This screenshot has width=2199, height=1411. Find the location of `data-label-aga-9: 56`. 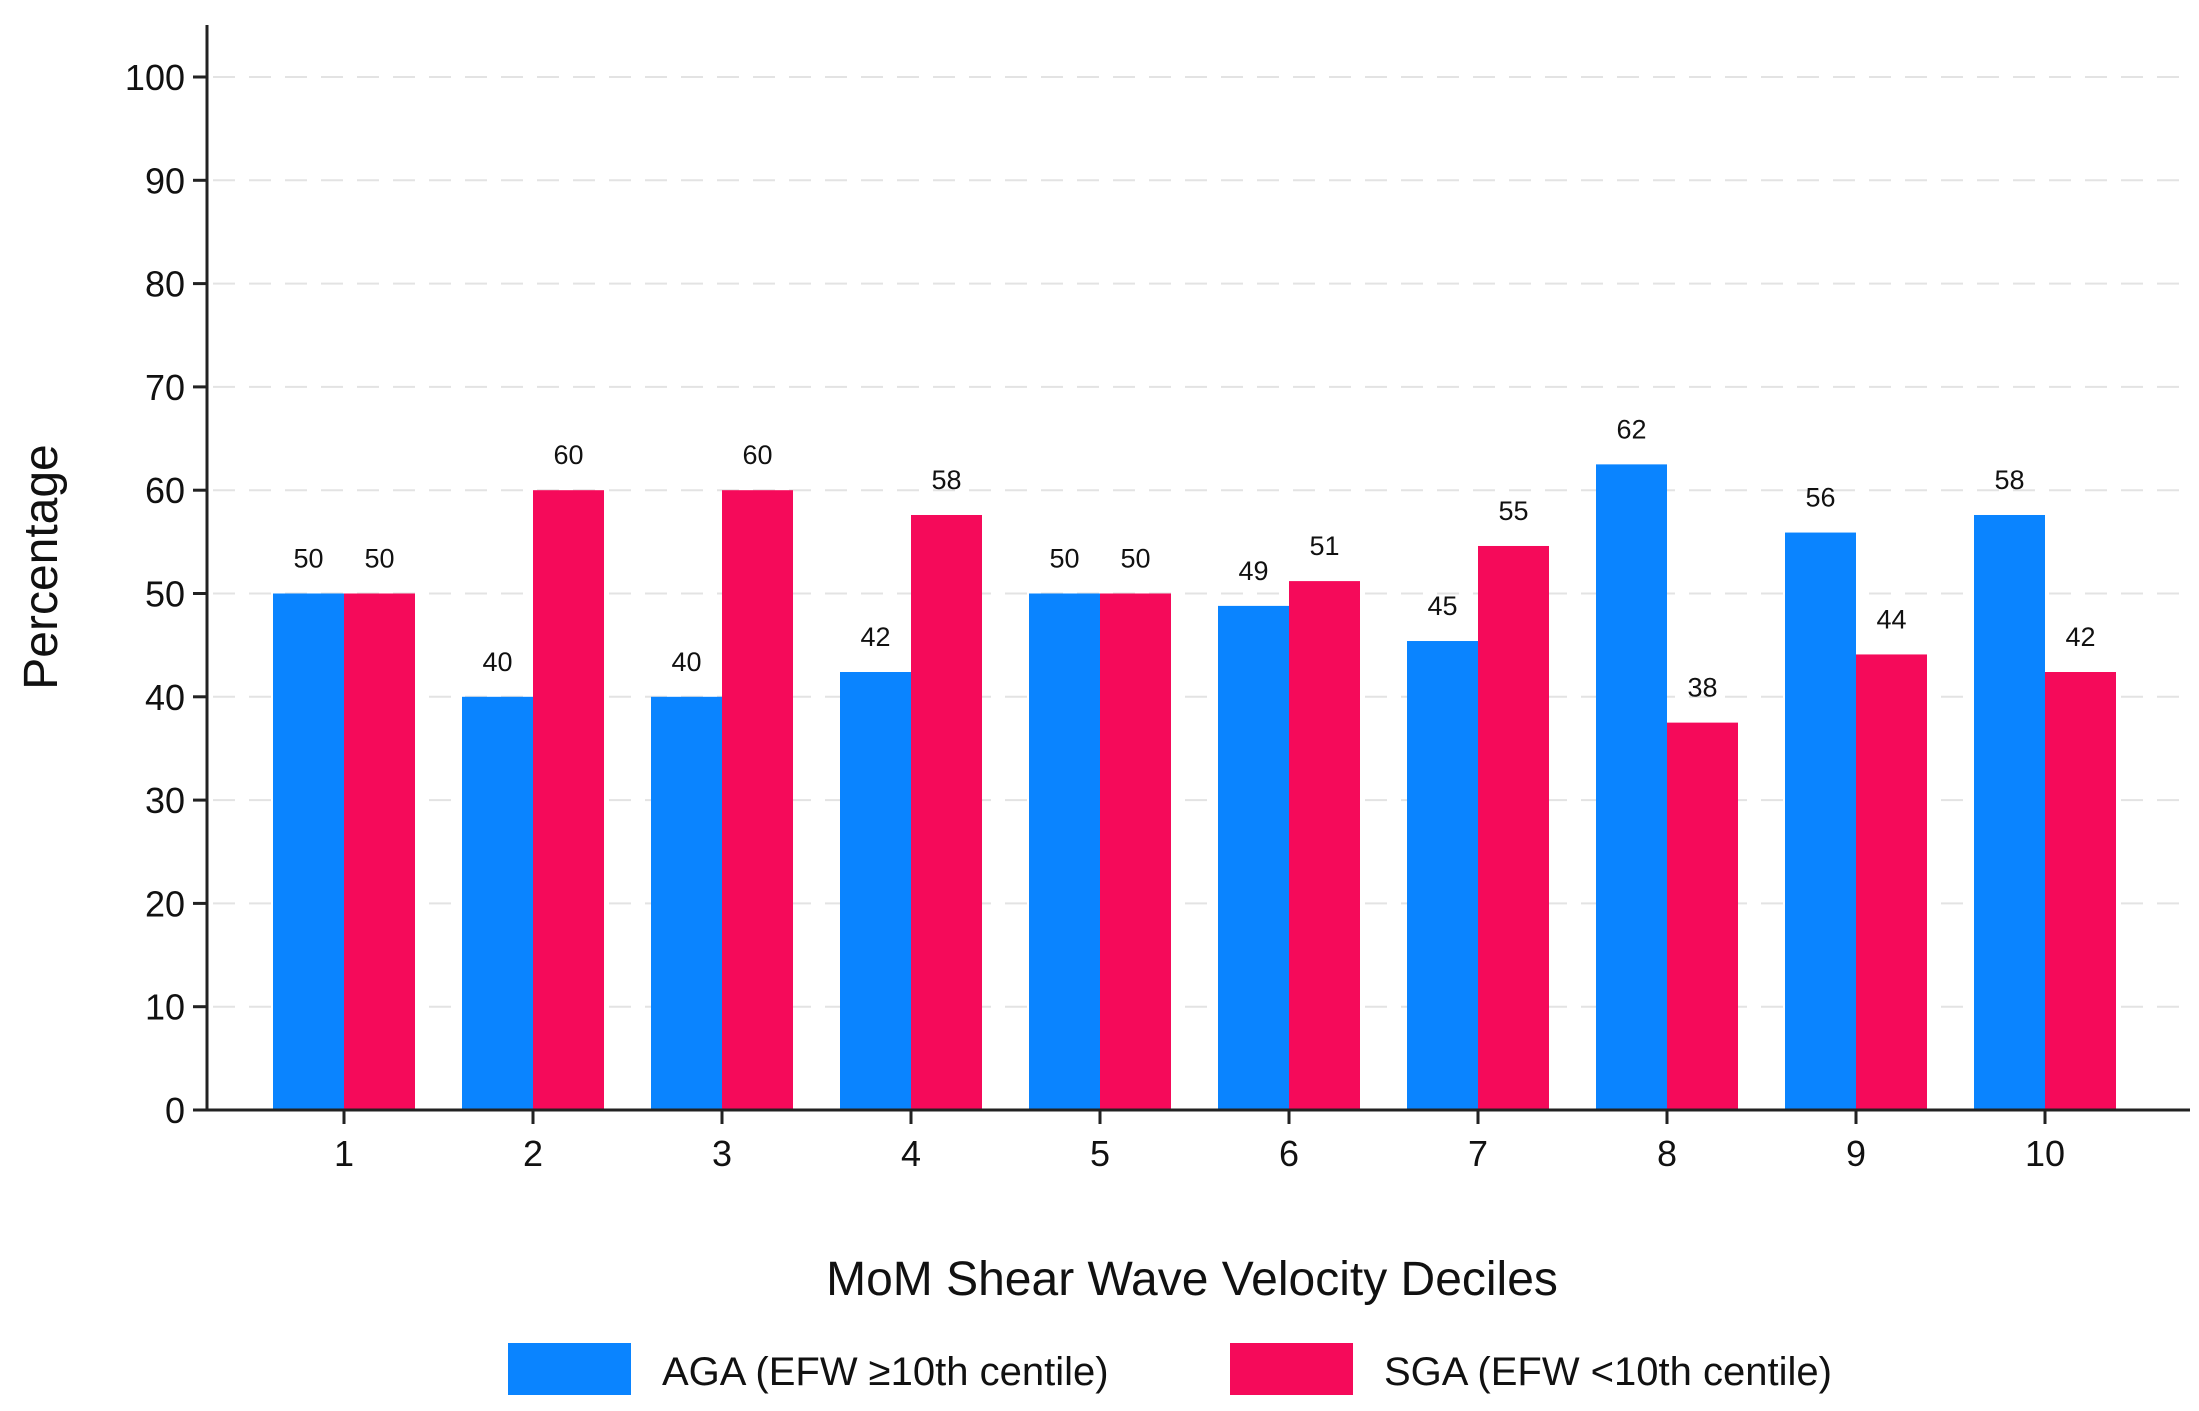

data-label-aga-9: 56 is located at coordinates (1820, 498).